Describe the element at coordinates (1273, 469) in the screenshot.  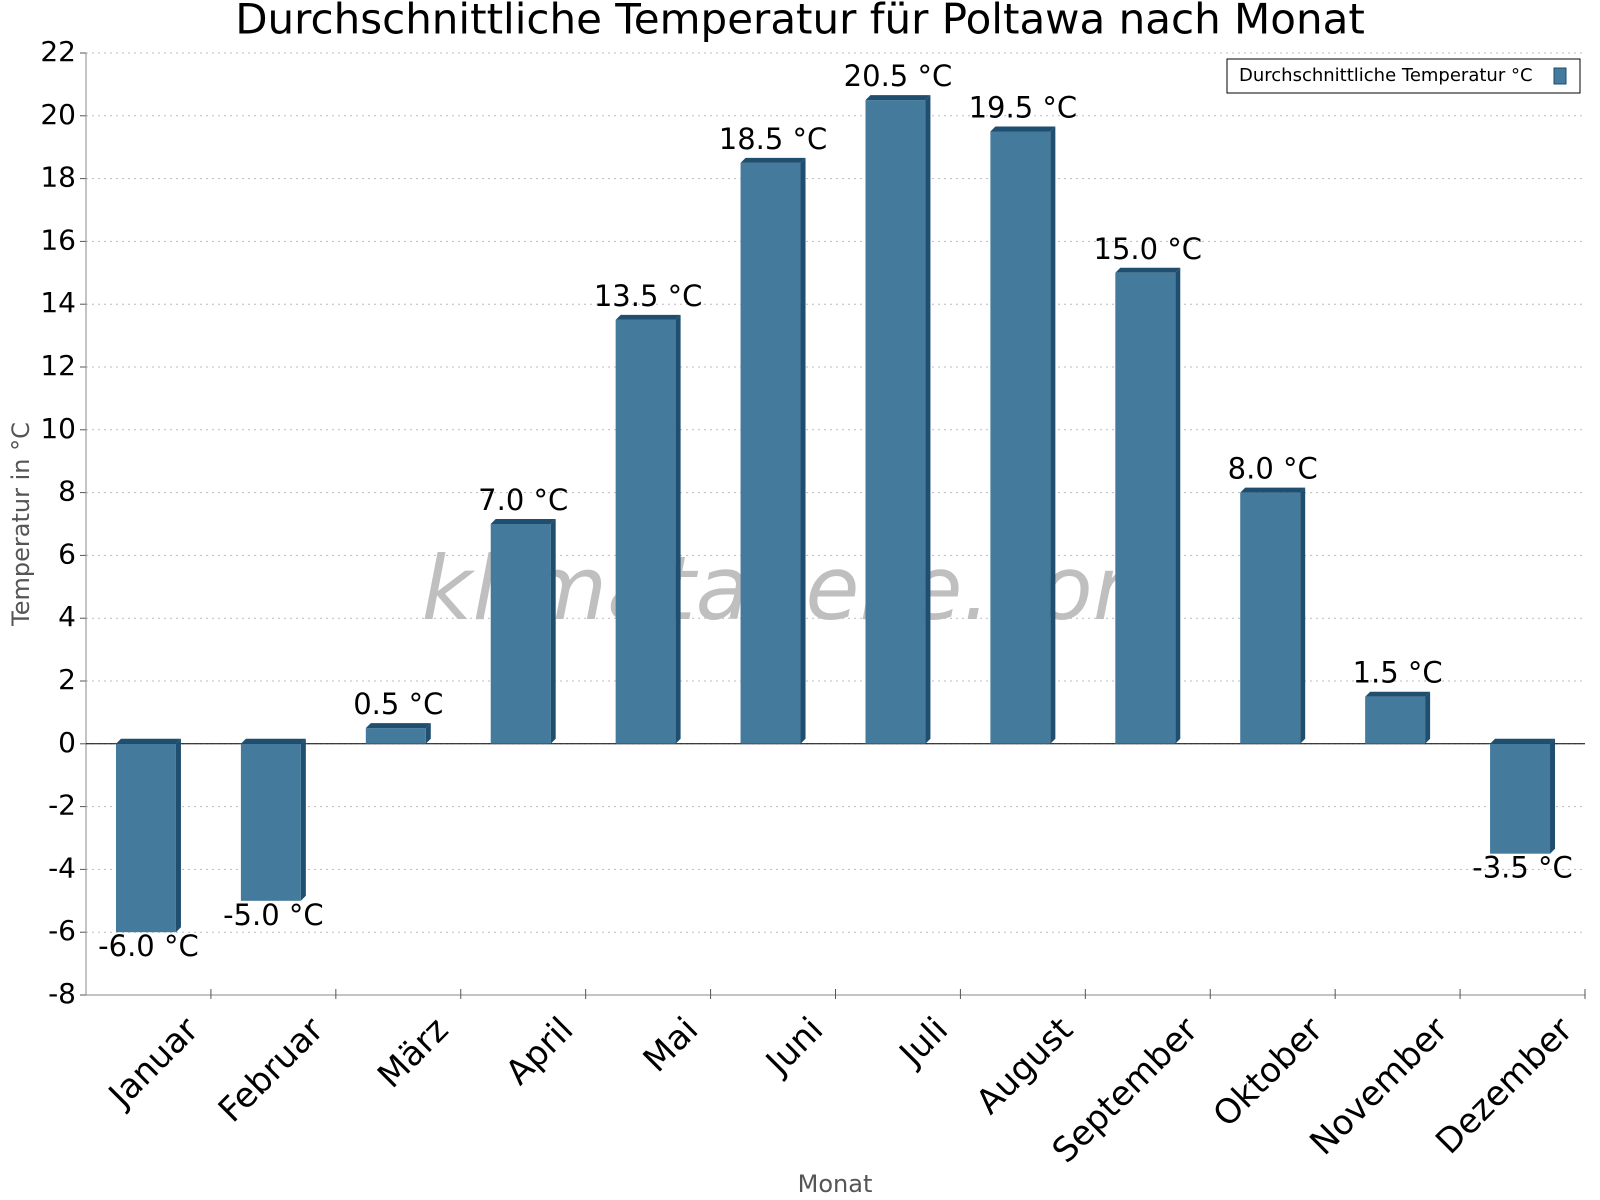
I see `data-label: 8.0 °C` at that location.